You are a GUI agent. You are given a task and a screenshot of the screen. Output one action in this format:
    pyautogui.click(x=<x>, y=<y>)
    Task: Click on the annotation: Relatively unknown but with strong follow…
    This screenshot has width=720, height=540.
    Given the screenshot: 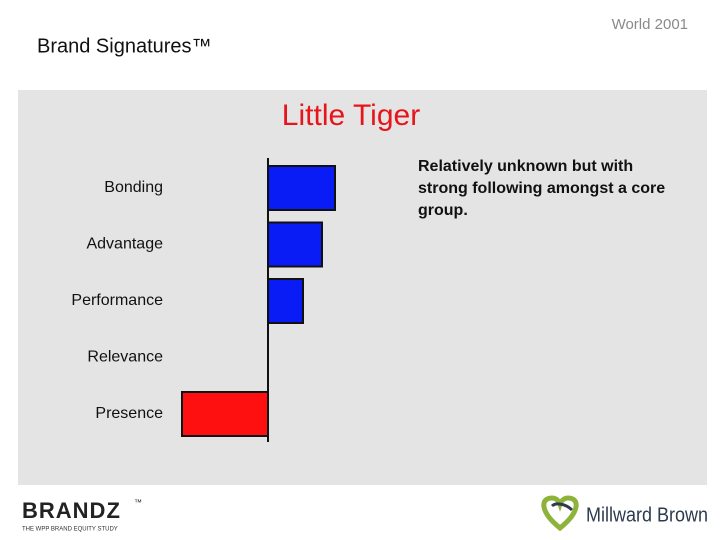 What is the action you would take?
    pyautogui.click(x=541, y=188)
    